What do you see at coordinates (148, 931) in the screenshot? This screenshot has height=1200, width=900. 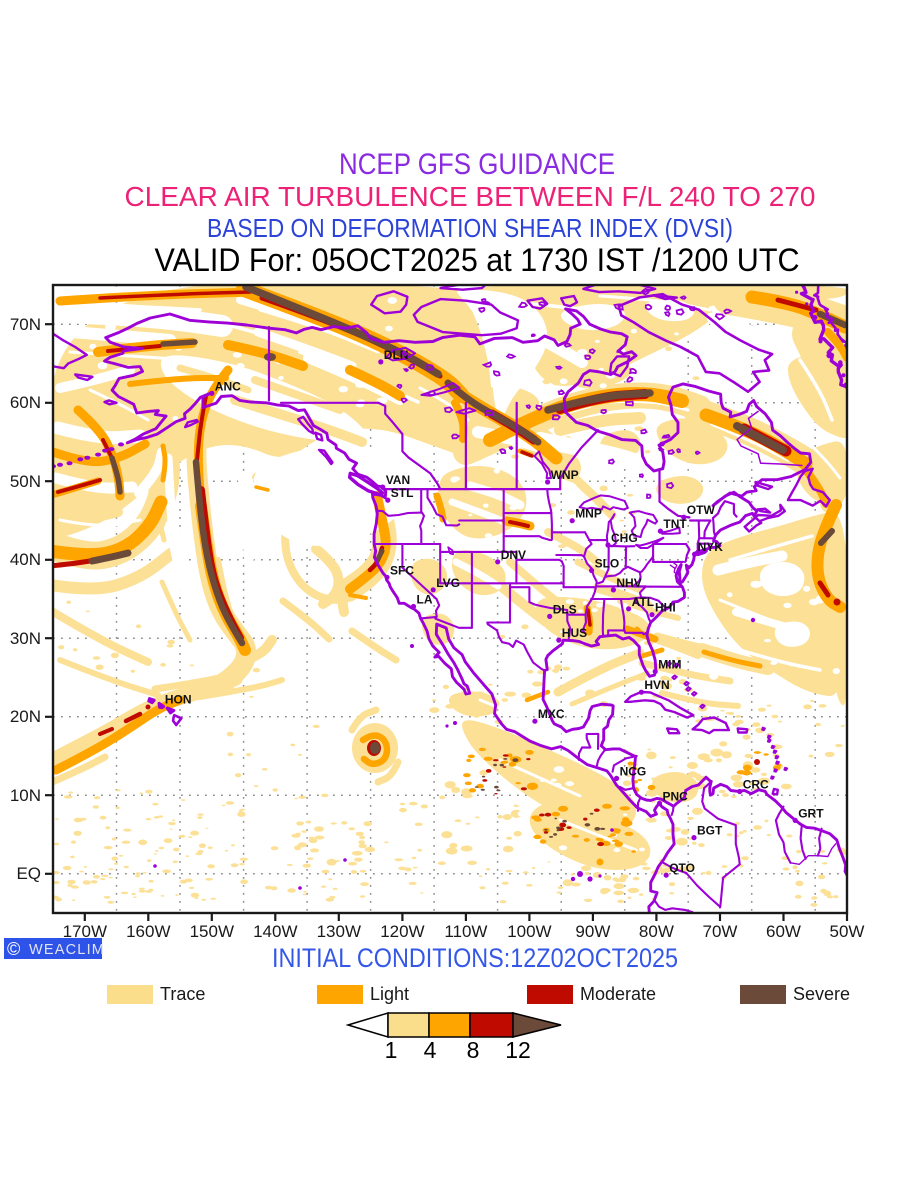 I see `svg-text: 160W` at bounding box center [148, 931].